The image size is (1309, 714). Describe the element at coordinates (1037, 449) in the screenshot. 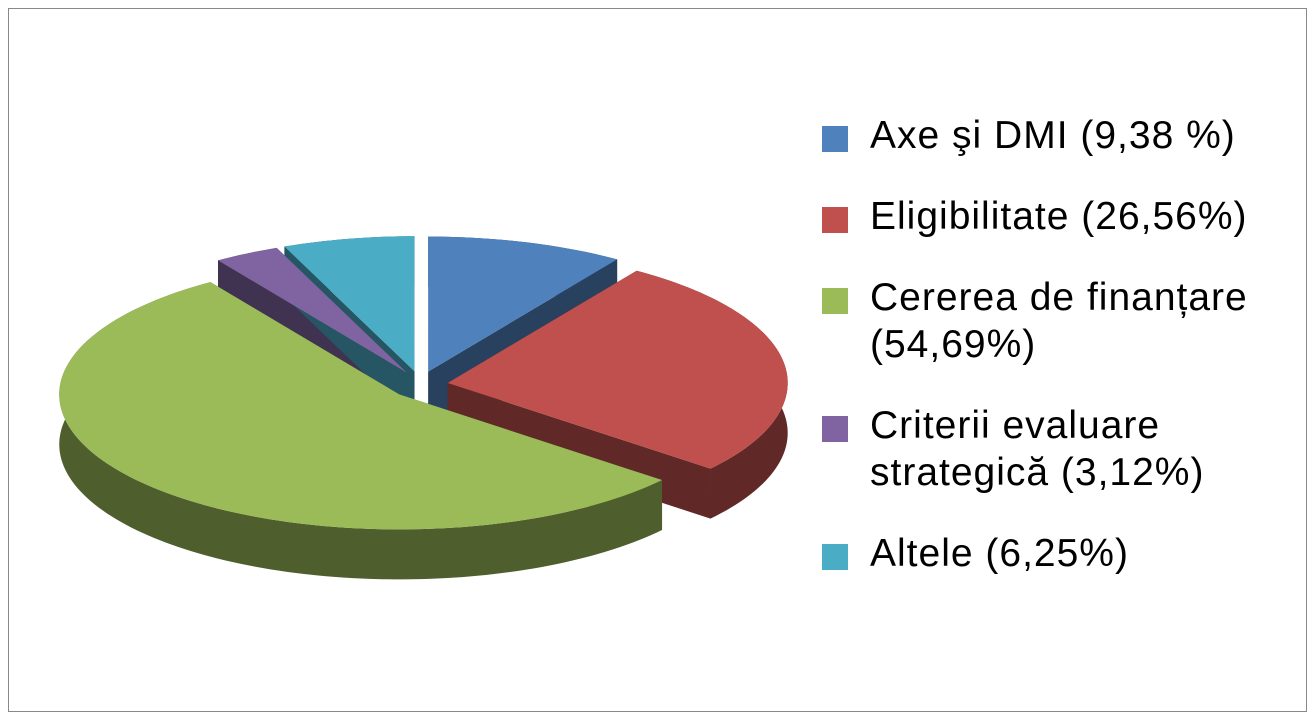

I see `legend-label: Criterii evaluare strategică (3,12%)` at that location.